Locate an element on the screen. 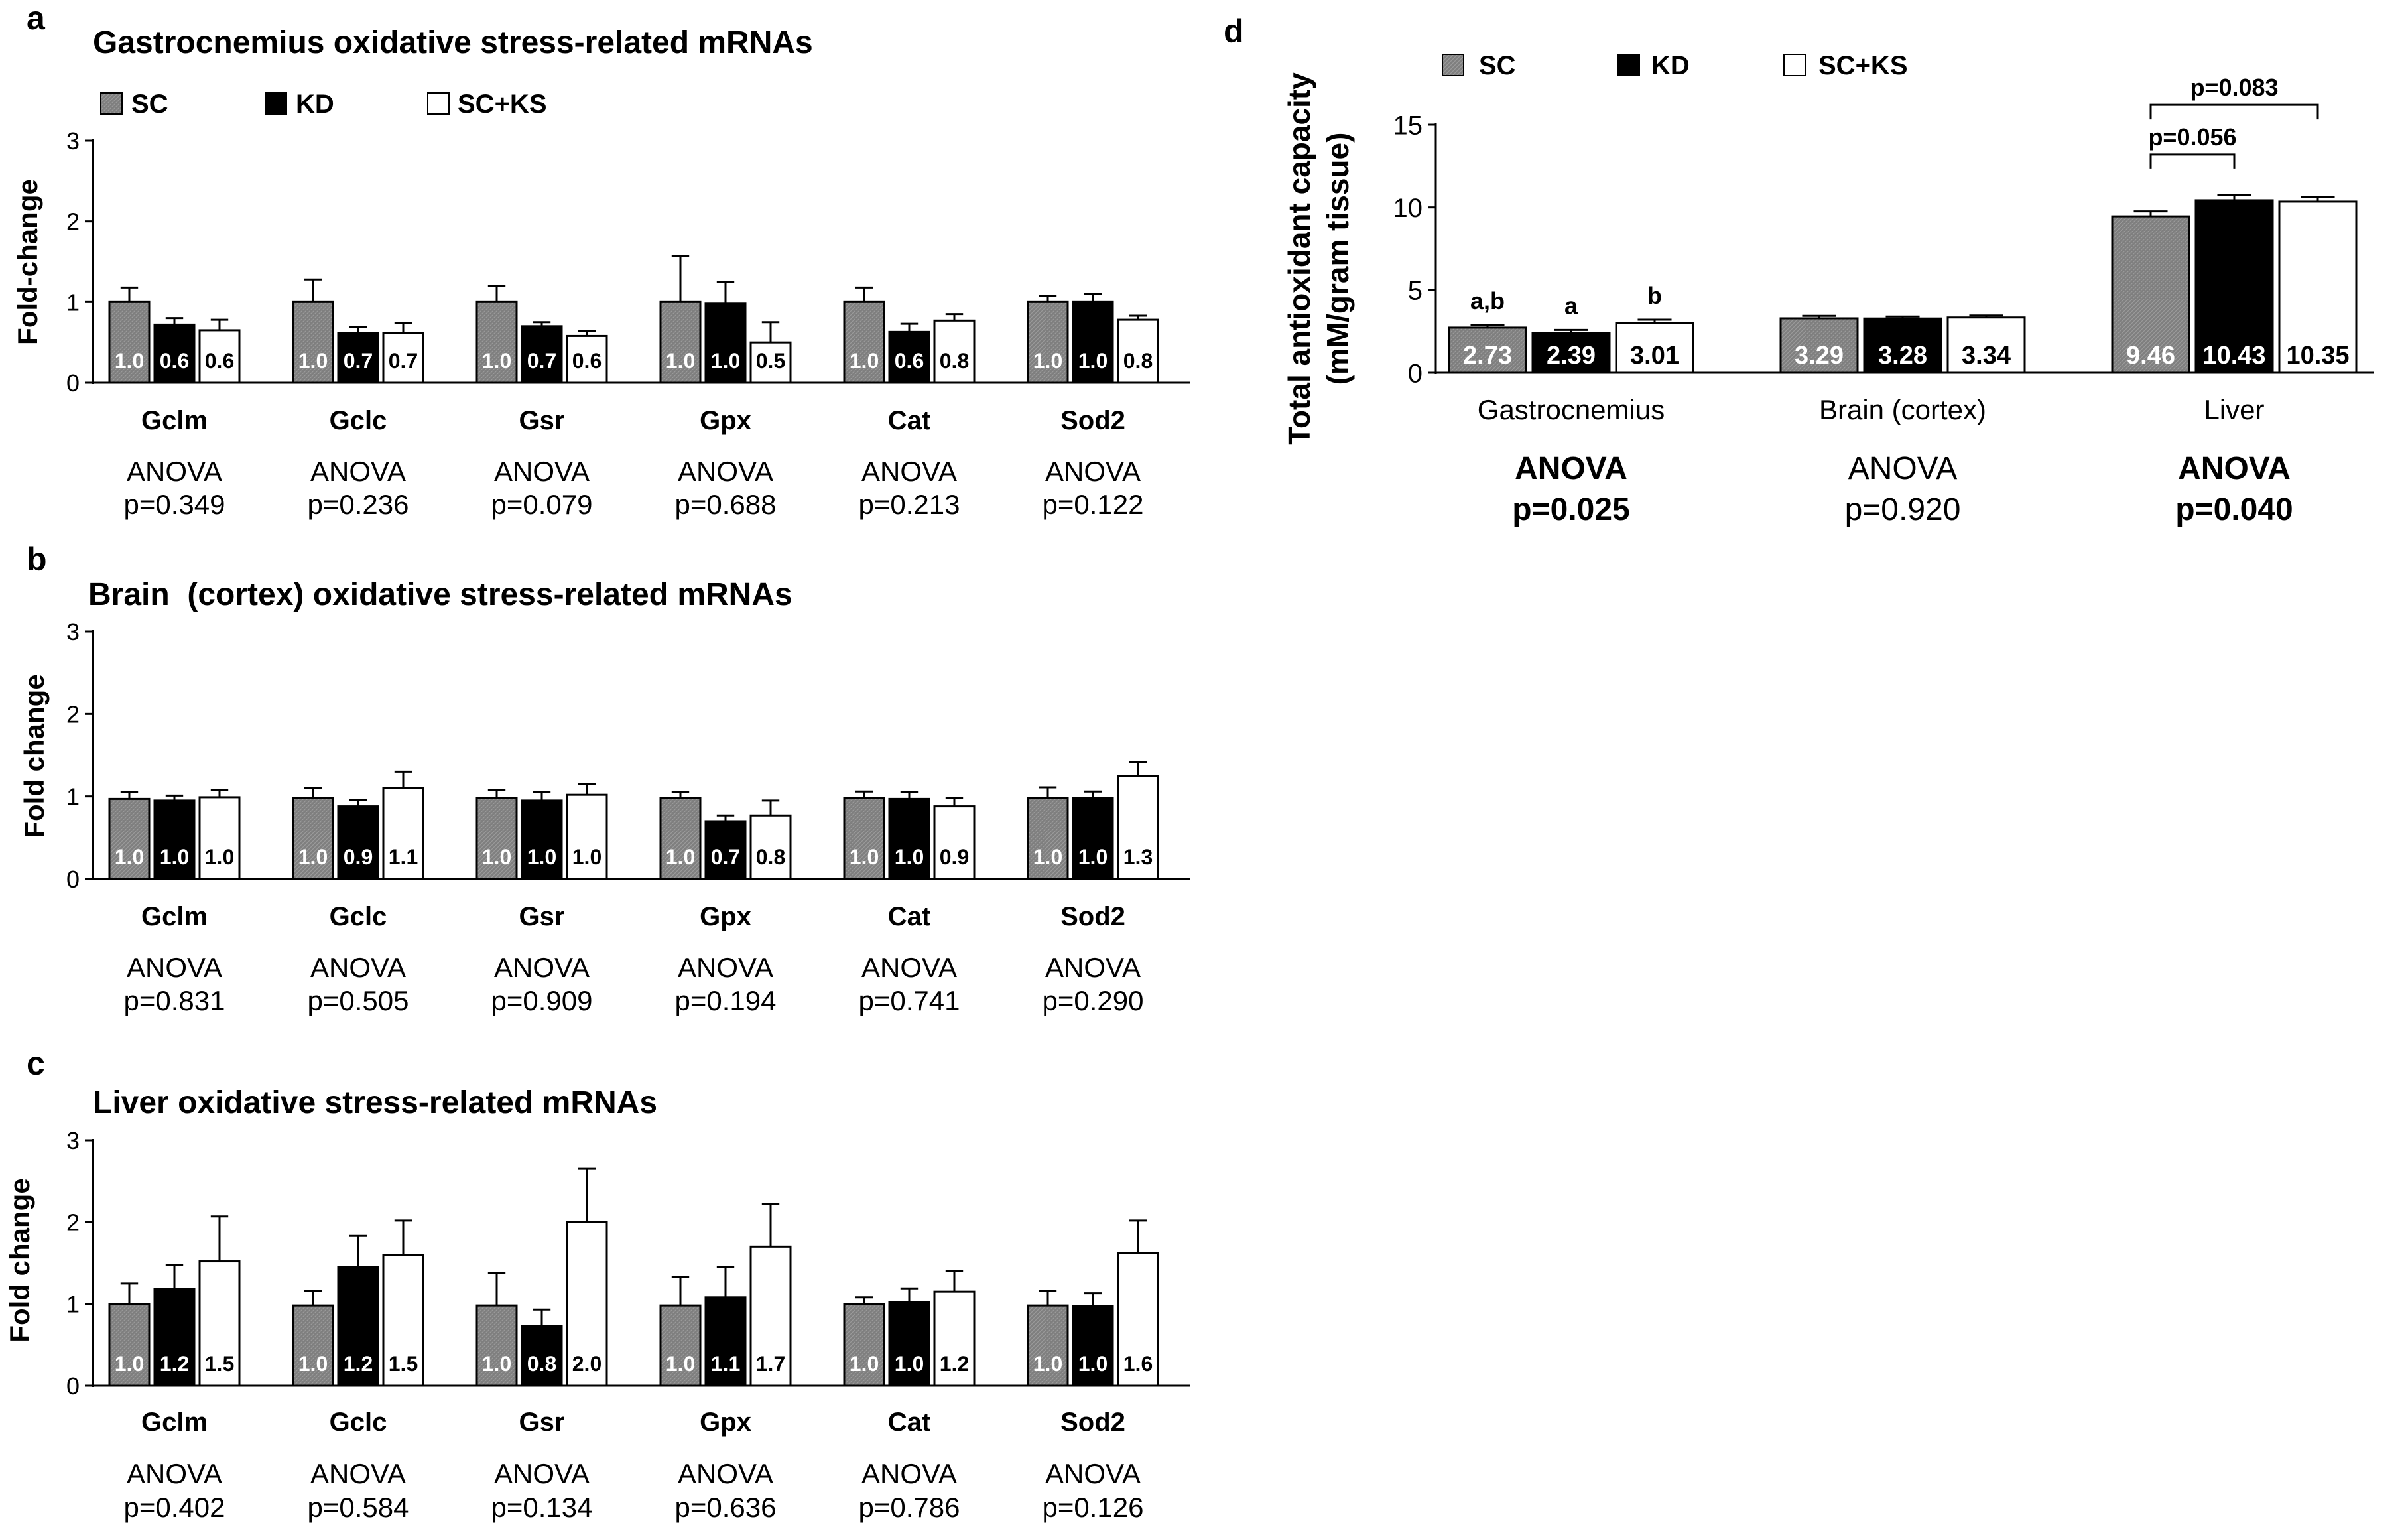 The width and height of the screenshot is (2408, 1529). value-label-c-Gclc-SC+KS: 1.5 is located at coordinates (403, 1364).